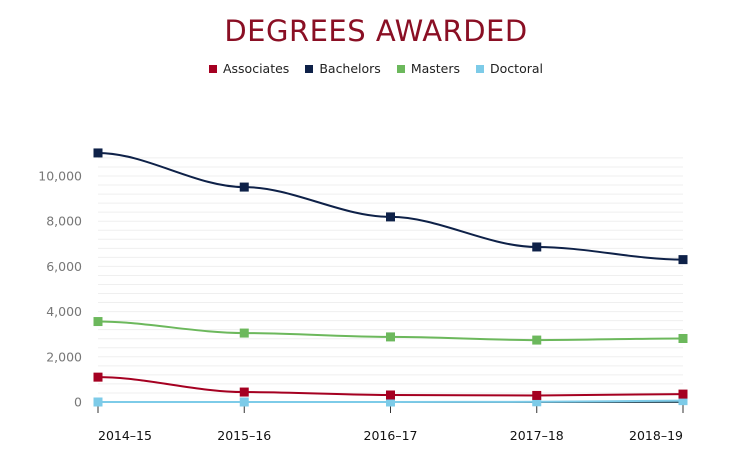 Image resolution: width=752 pixels, height=452 pixels. I want to click on x-tick-label: 2017–18, so click(537, 435).